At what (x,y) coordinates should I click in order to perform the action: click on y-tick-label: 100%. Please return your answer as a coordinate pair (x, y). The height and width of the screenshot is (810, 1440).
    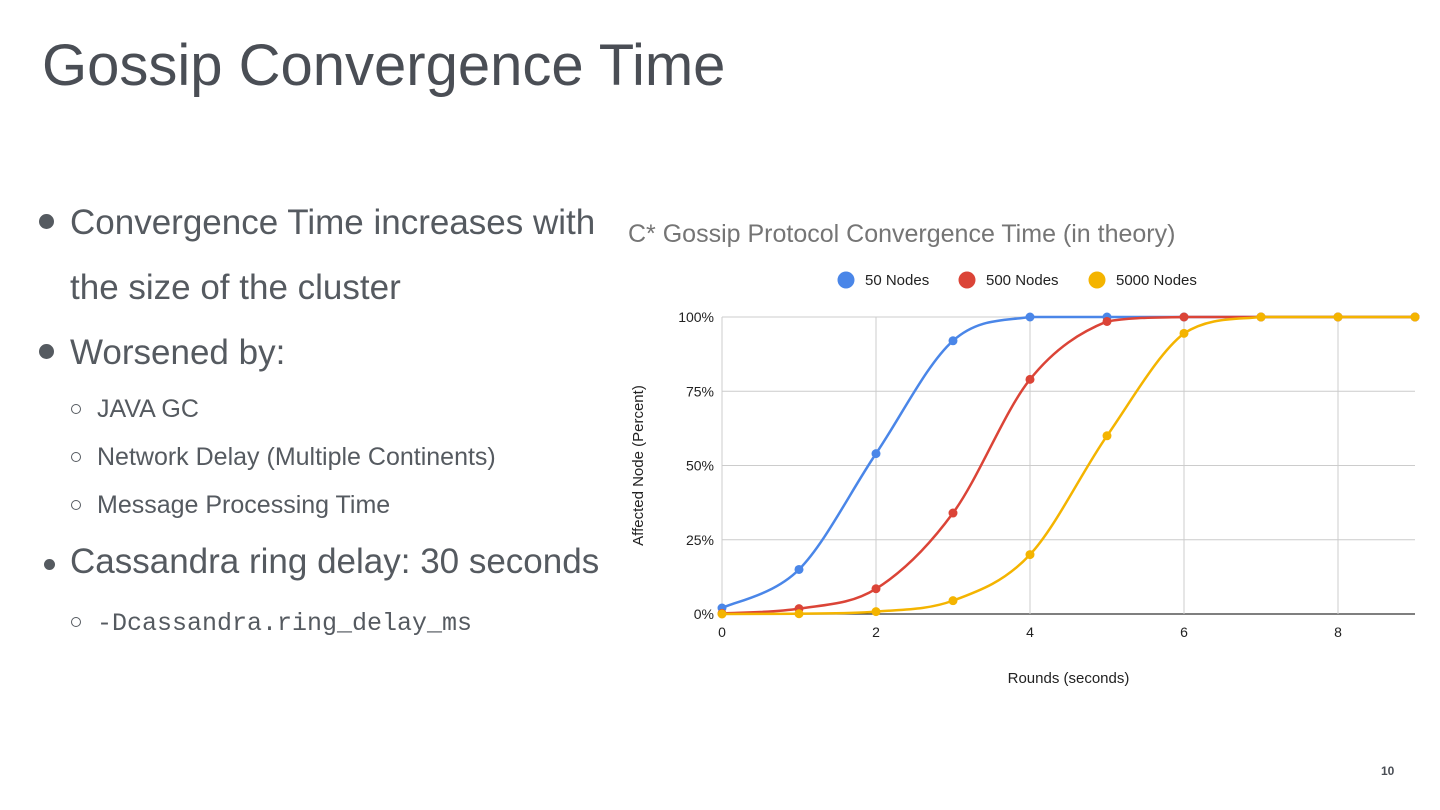
    Looking at the image, I should click on (696, 317).